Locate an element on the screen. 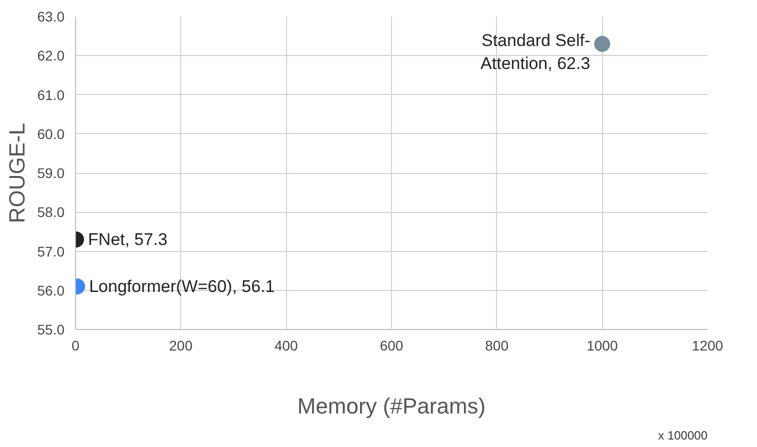  x-tick-label: 400 is located at coordinates (286, 346).